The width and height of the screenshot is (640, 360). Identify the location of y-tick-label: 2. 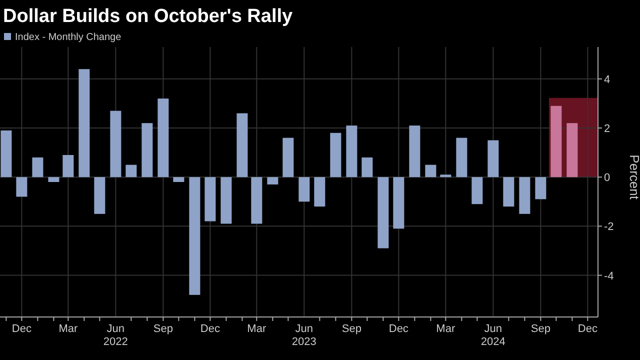
(607, 129).